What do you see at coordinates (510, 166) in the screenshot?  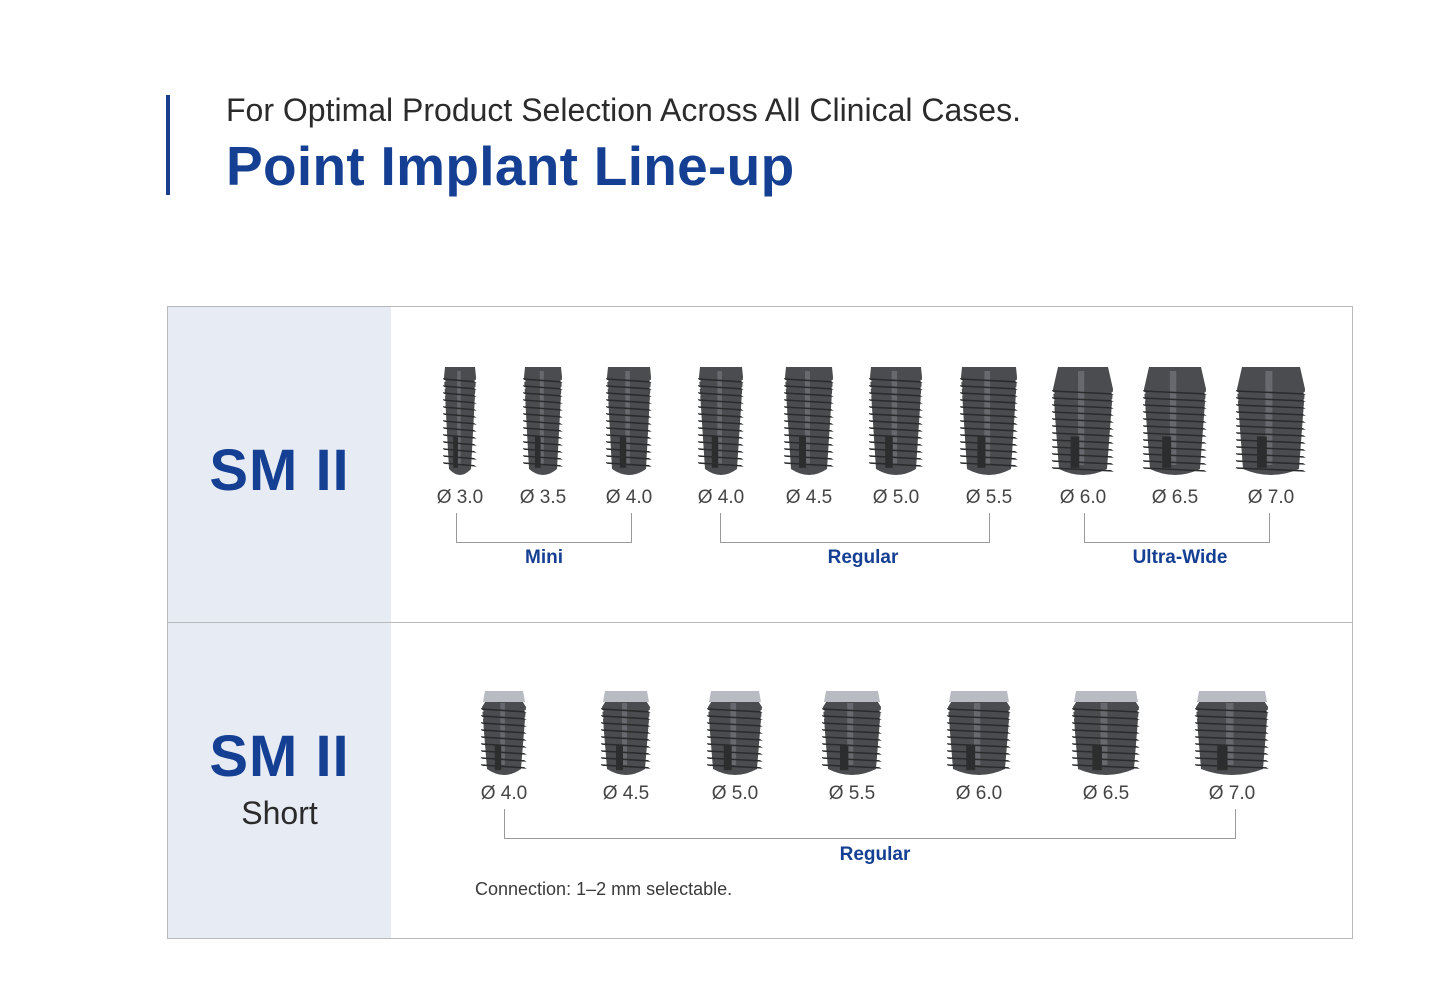 I see `page-title: Point Implant Line-up` at bounding box center [510, 166].